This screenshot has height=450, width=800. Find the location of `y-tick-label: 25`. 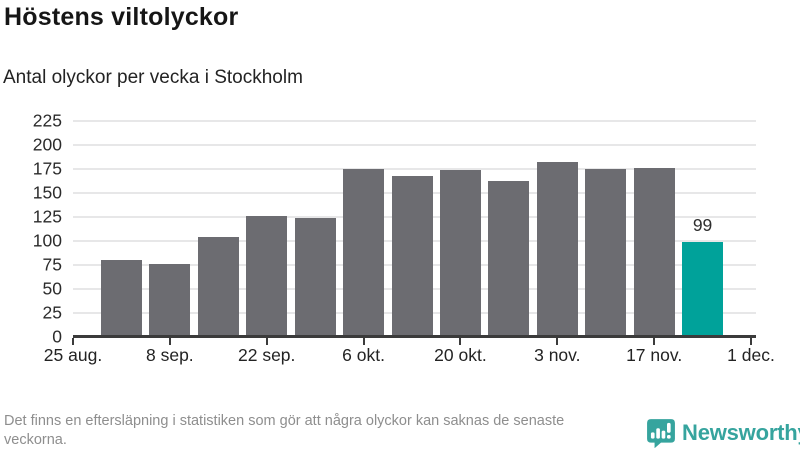

y-tick-label: 25 is located at coordinates (52, 312).